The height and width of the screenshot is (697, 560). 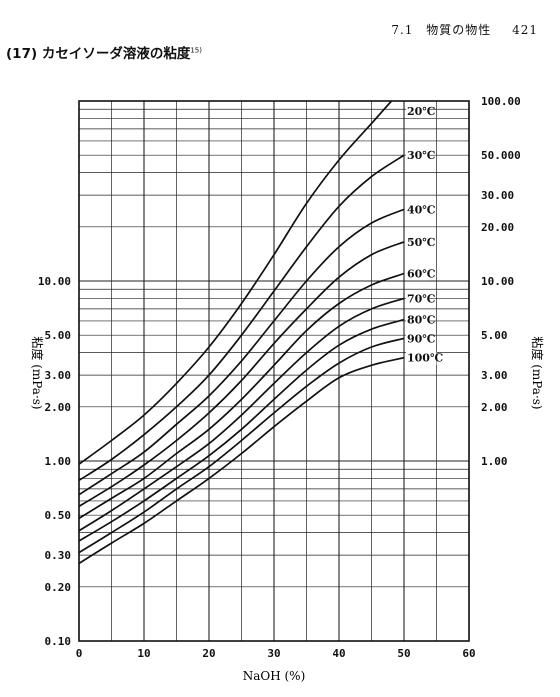 What do you see at coordinates (58, 407) in the screenshot?
I see `y-tick-label-left: 2.00` at bounding box center [58, 407].